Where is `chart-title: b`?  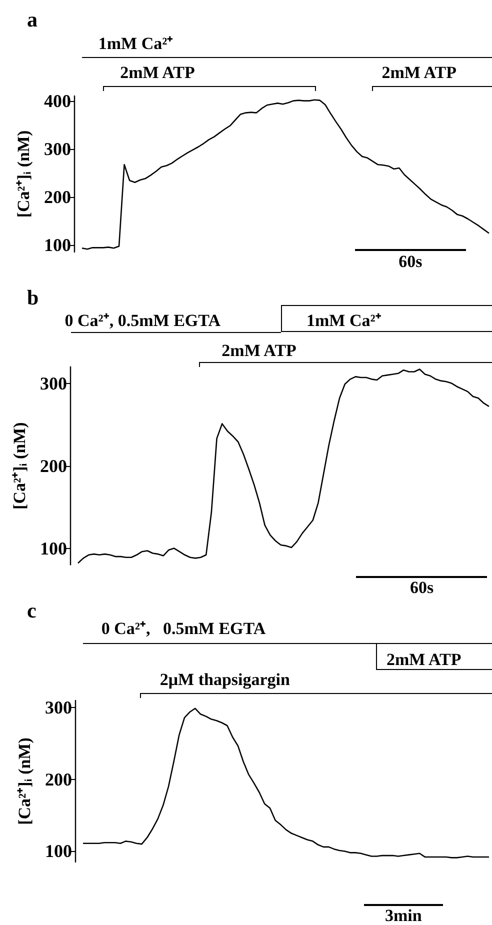 chart-title: b is located at coordinates (33, 298).